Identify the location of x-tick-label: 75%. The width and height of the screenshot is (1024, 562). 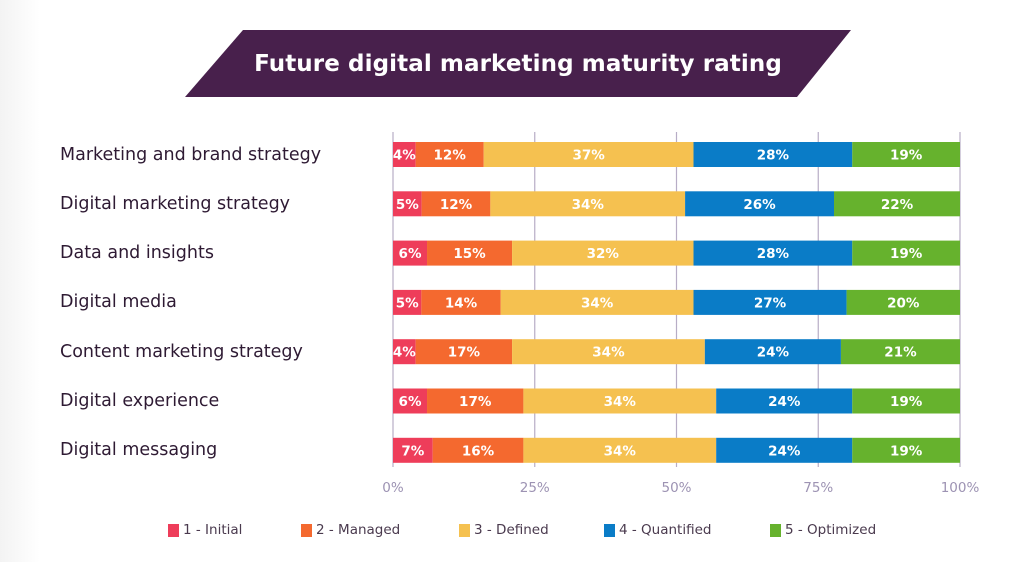
(818, 488).